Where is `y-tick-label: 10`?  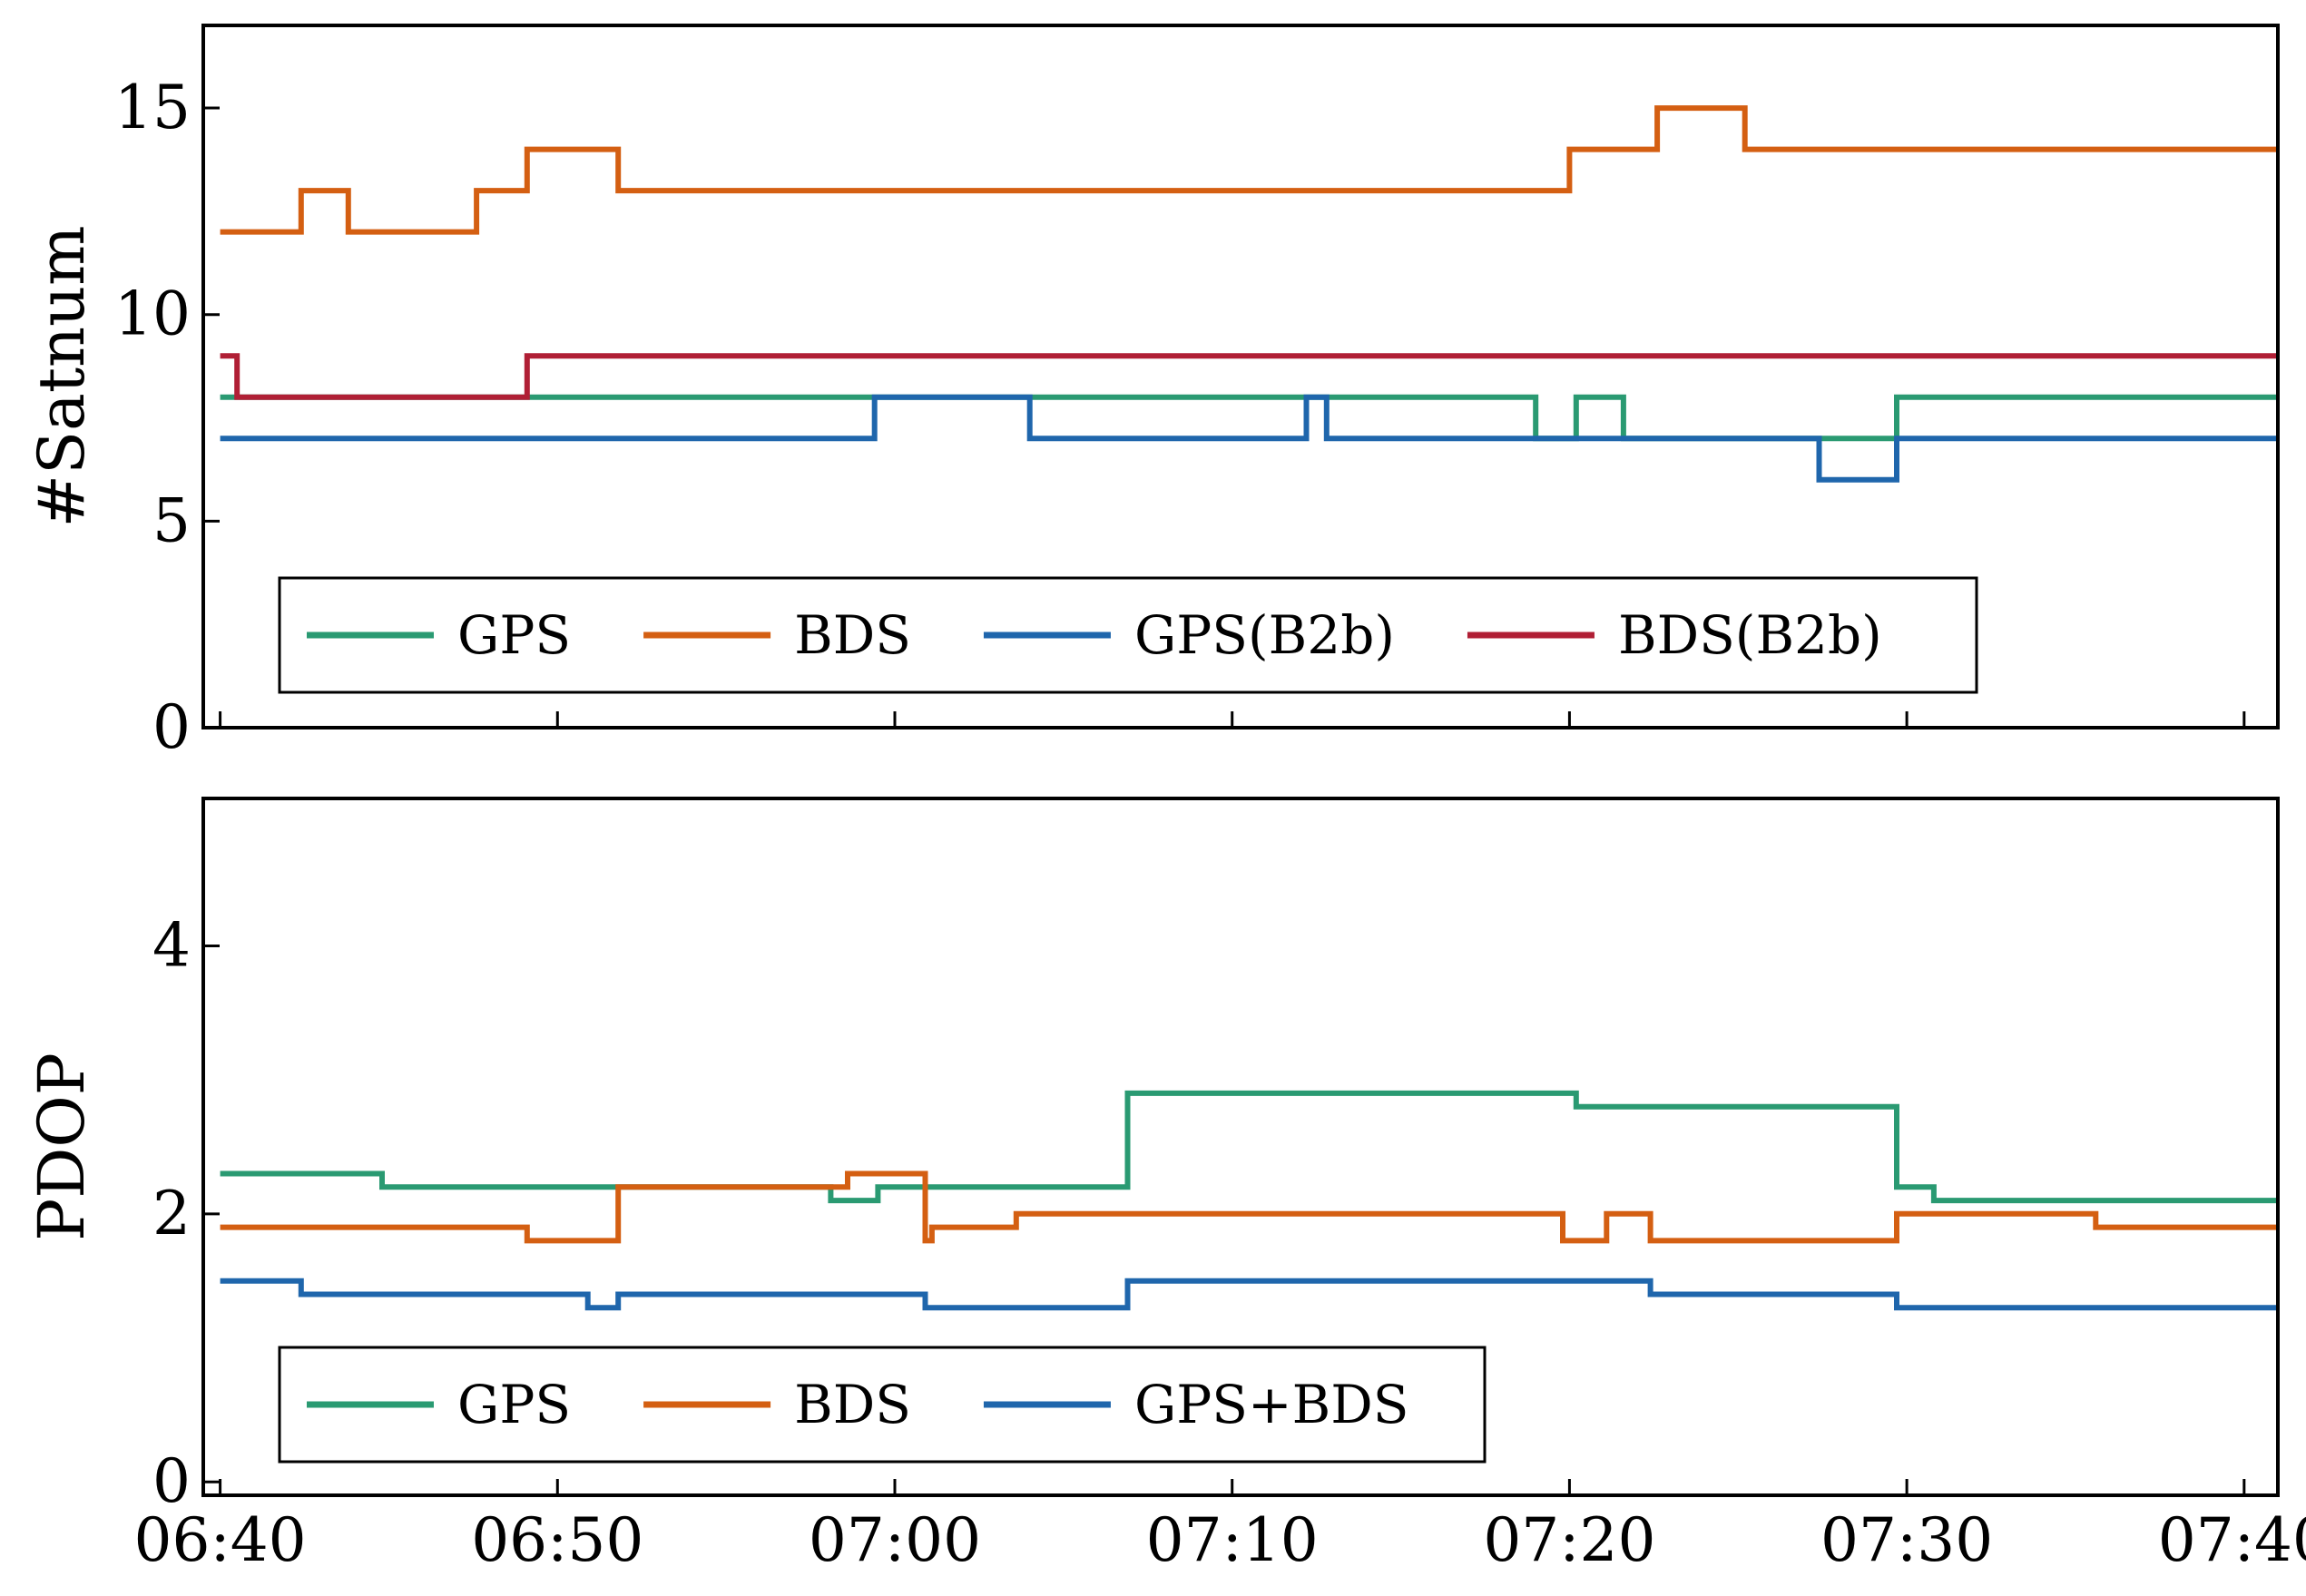
y-tick-label: 10 is located at coordinates (152, 314).